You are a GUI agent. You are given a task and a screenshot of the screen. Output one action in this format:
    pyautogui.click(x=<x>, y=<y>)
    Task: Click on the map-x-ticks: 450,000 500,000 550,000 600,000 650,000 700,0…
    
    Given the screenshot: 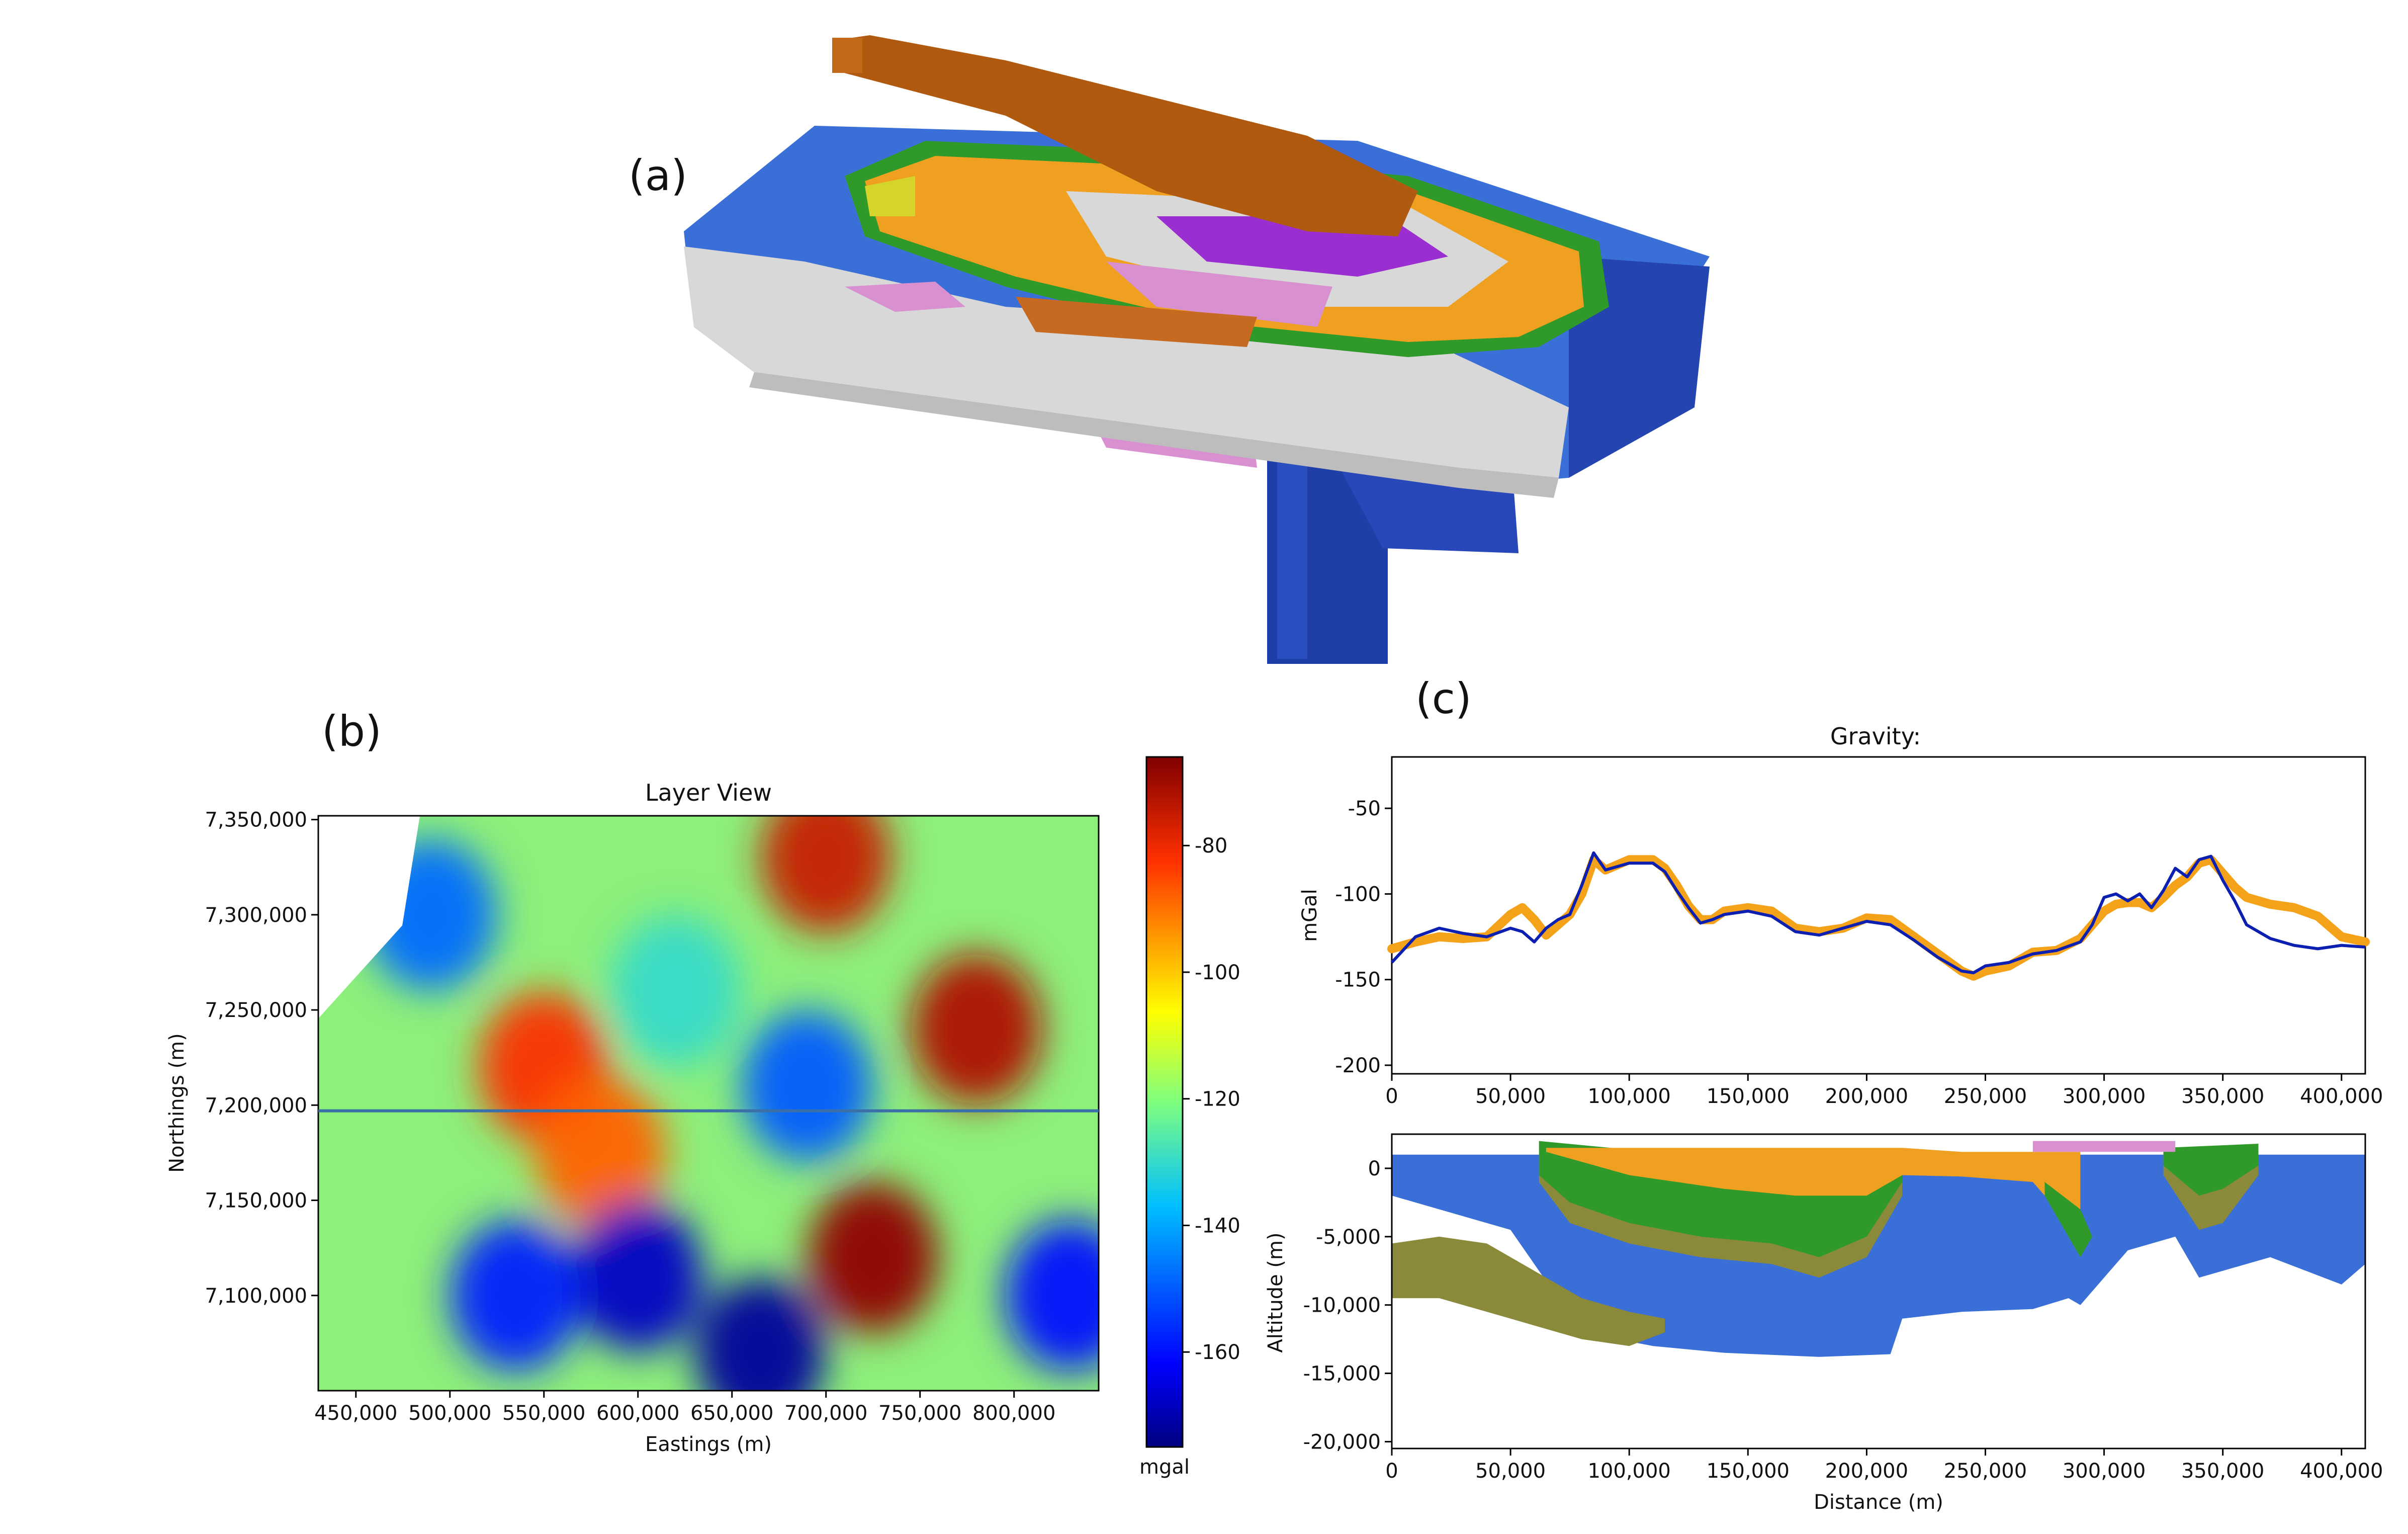 What is the action you would take?
    pyautogui.click(x=684, y=1408)
    